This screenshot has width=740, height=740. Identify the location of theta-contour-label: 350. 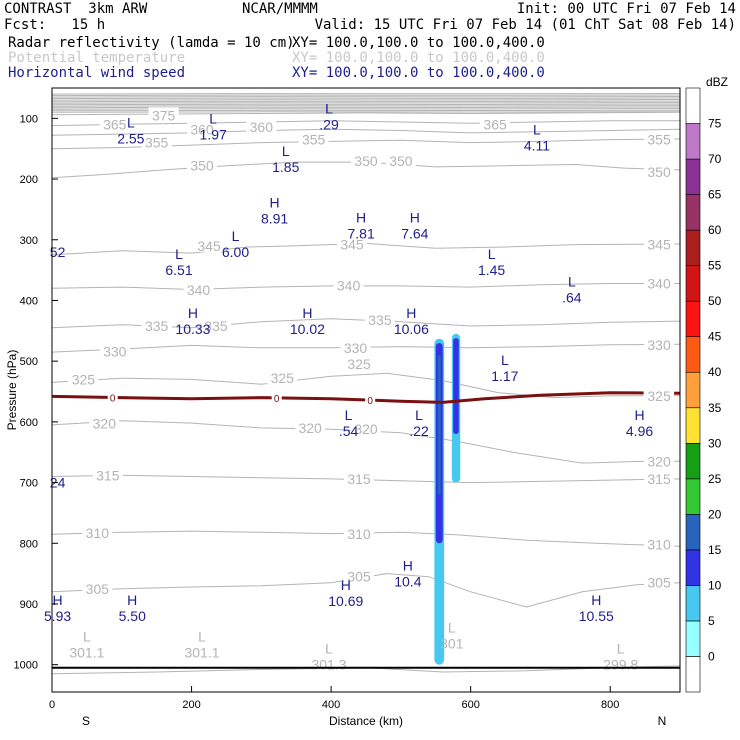
(401, 161).